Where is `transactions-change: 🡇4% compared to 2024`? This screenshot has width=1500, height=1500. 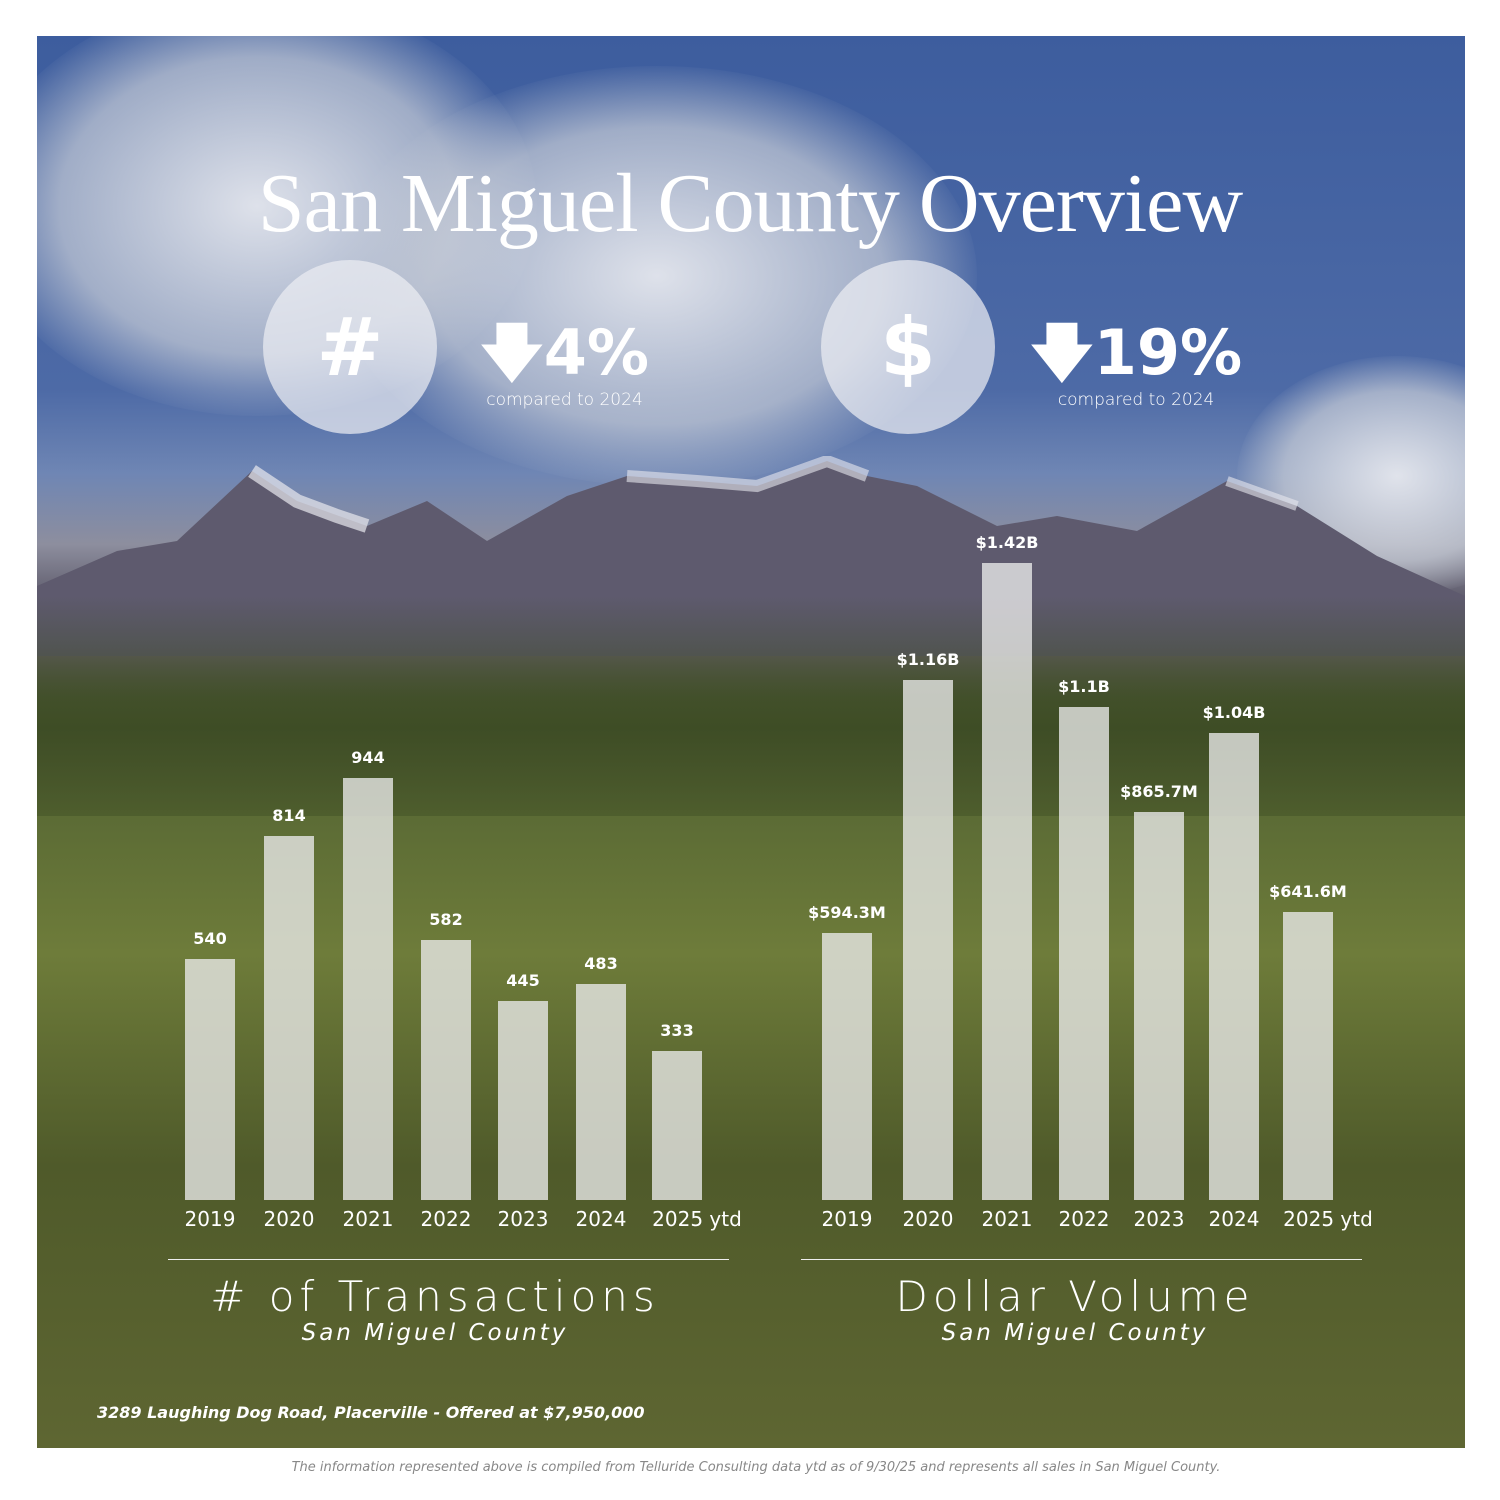
transactions-change: 🡇4% compared to 2024 is located at coordinates (564, 366).